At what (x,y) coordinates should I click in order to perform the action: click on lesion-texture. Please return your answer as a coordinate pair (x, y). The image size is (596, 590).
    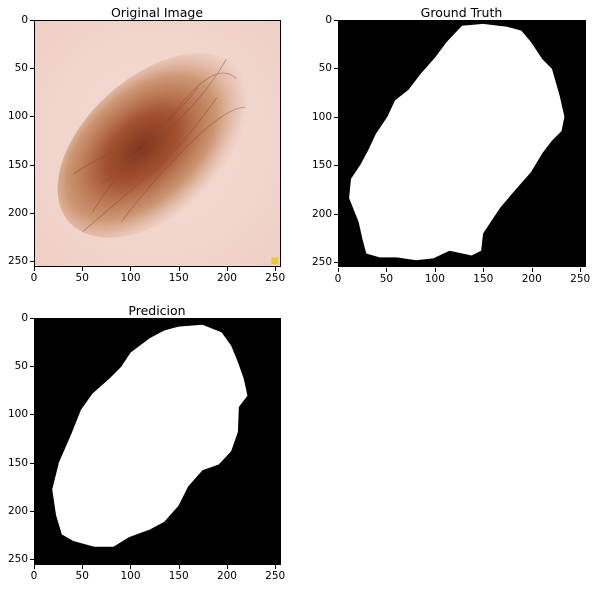
    Looking at the image, I should click on (159, 145).